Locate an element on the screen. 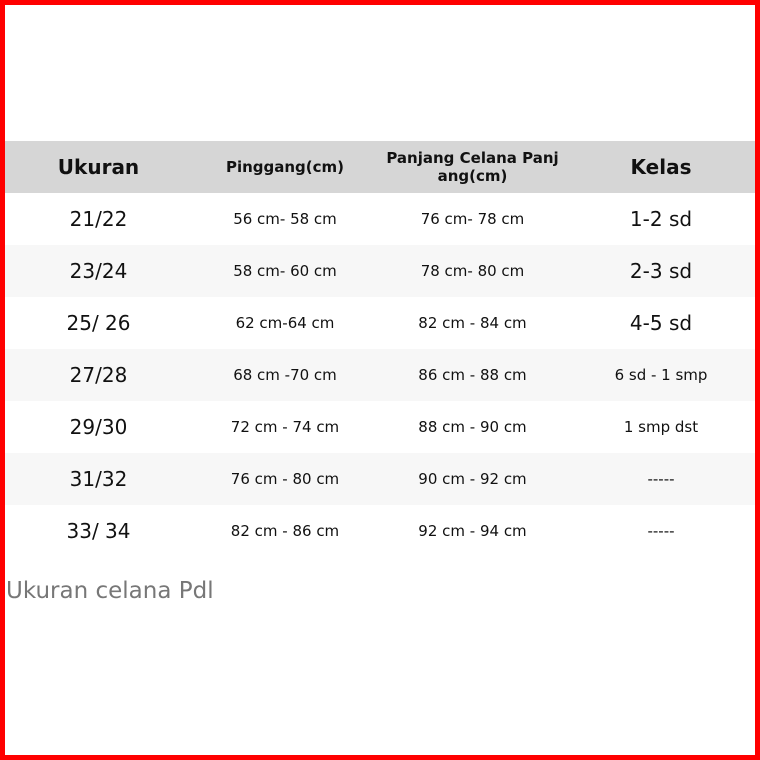 The image size is (760, 760). table-row: 21/22 56 cm- 58 cm 76 cm- 78 cm 1-2 sd is located at coordinates (380, 219).